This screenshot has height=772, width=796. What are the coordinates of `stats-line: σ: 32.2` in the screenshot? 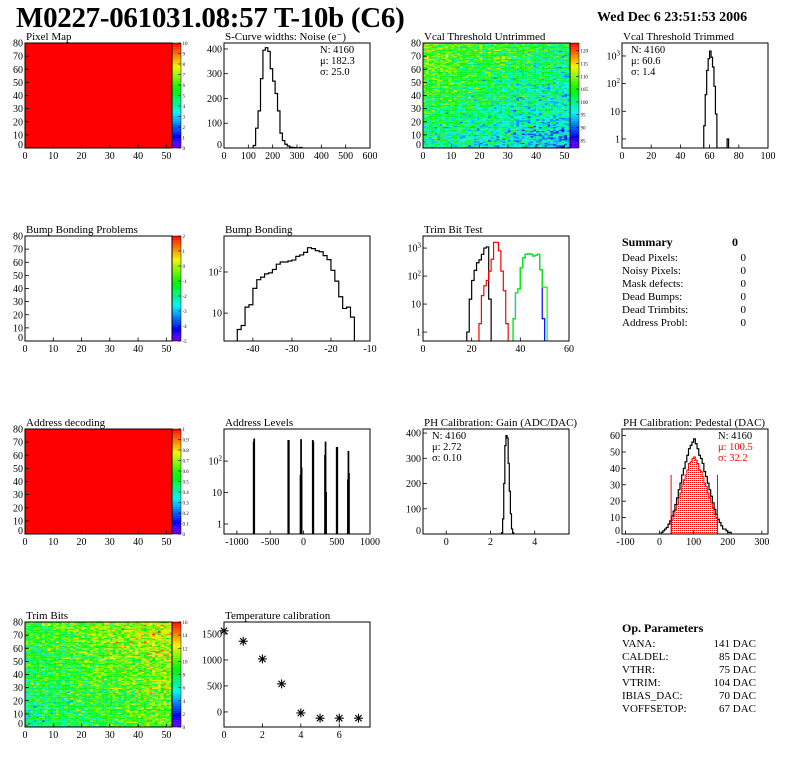 It's located at (733, 458).